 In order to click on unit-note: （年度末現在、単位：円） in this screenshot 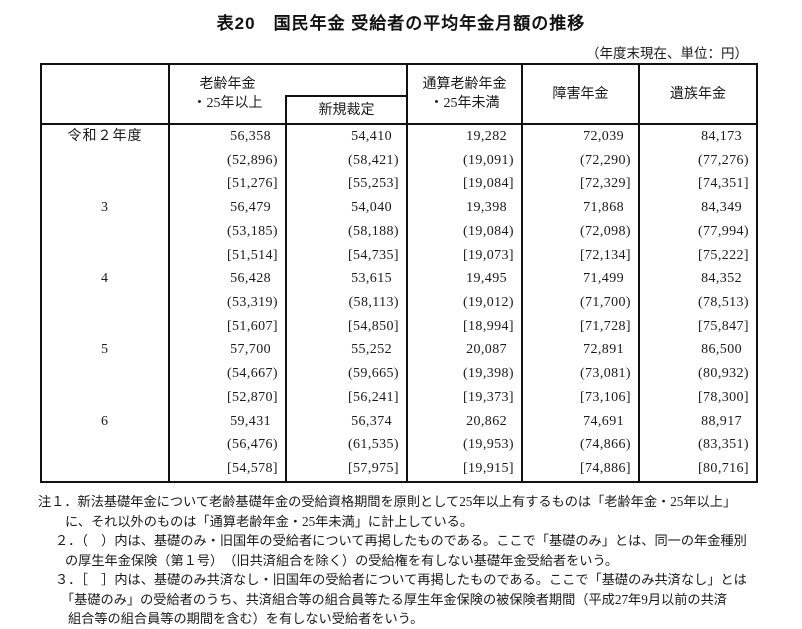, I will do `click(667, 53)`.